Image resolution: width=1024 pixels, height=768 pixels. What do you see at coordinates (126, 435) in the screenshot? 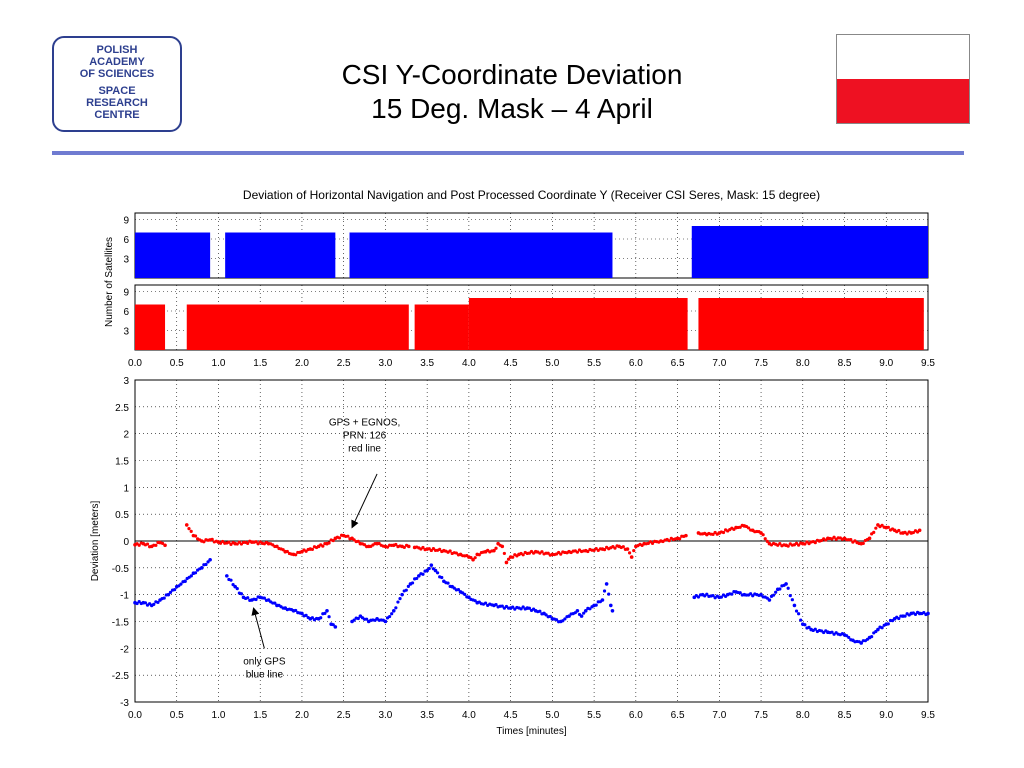
I see `y-tick-label: 2` at bounding box center [126, 435].